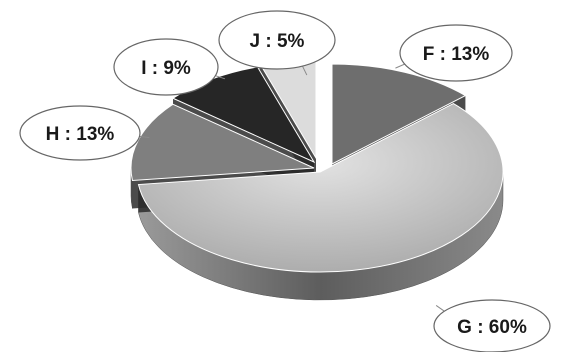 The width and height of the screenshot is (570, 357). What do you see at coordinates (399, 114) in the screenshot?
I see `pie-slice-F` at bounding box center [399, 114].